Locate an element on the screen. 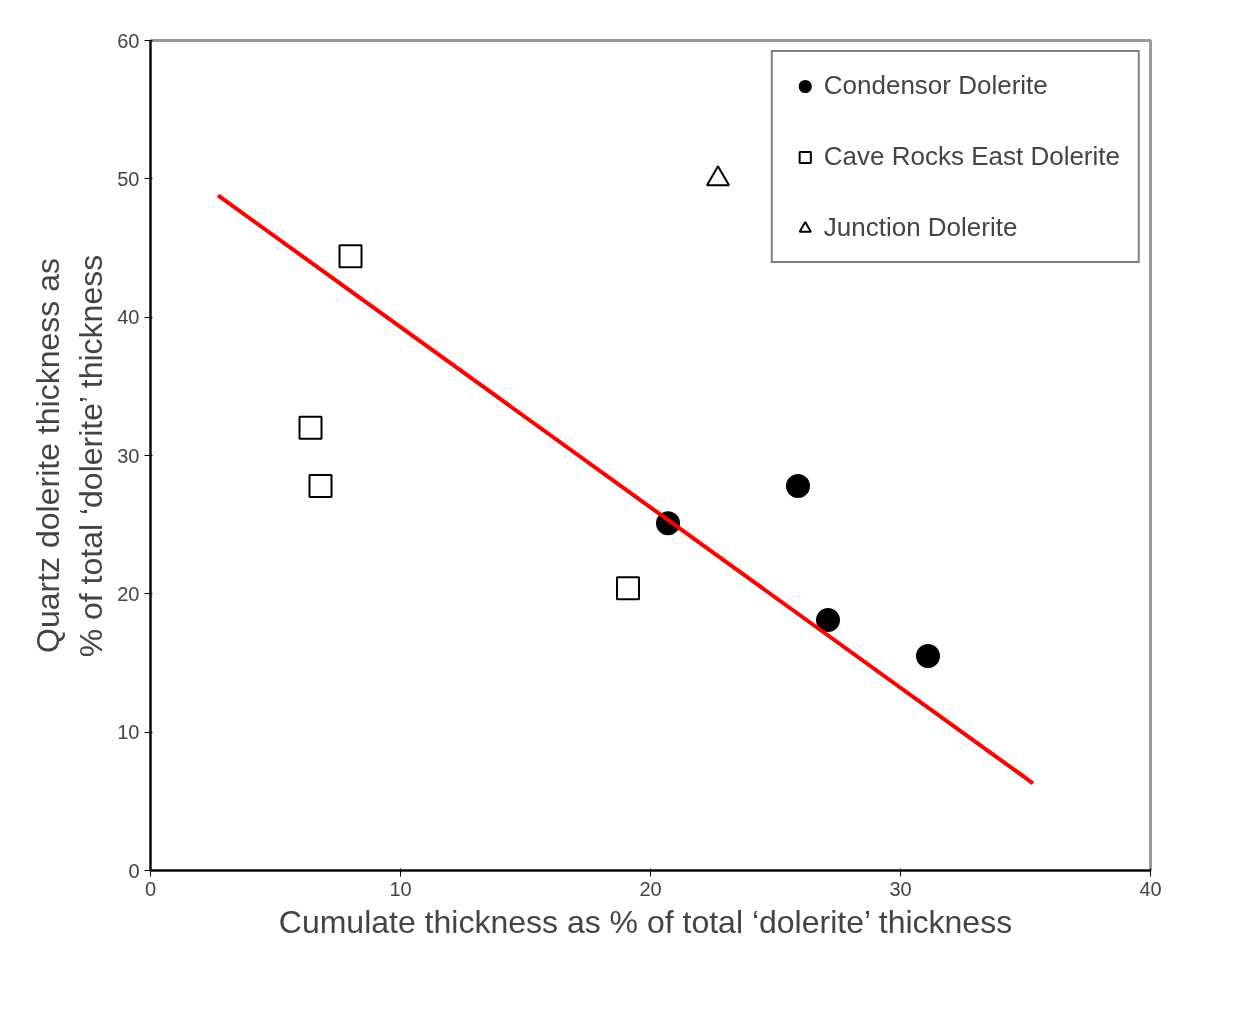 The width and height of the screenshot is (1235, 1031). y-tick-label: 50 is located at coordinates (128, 178).